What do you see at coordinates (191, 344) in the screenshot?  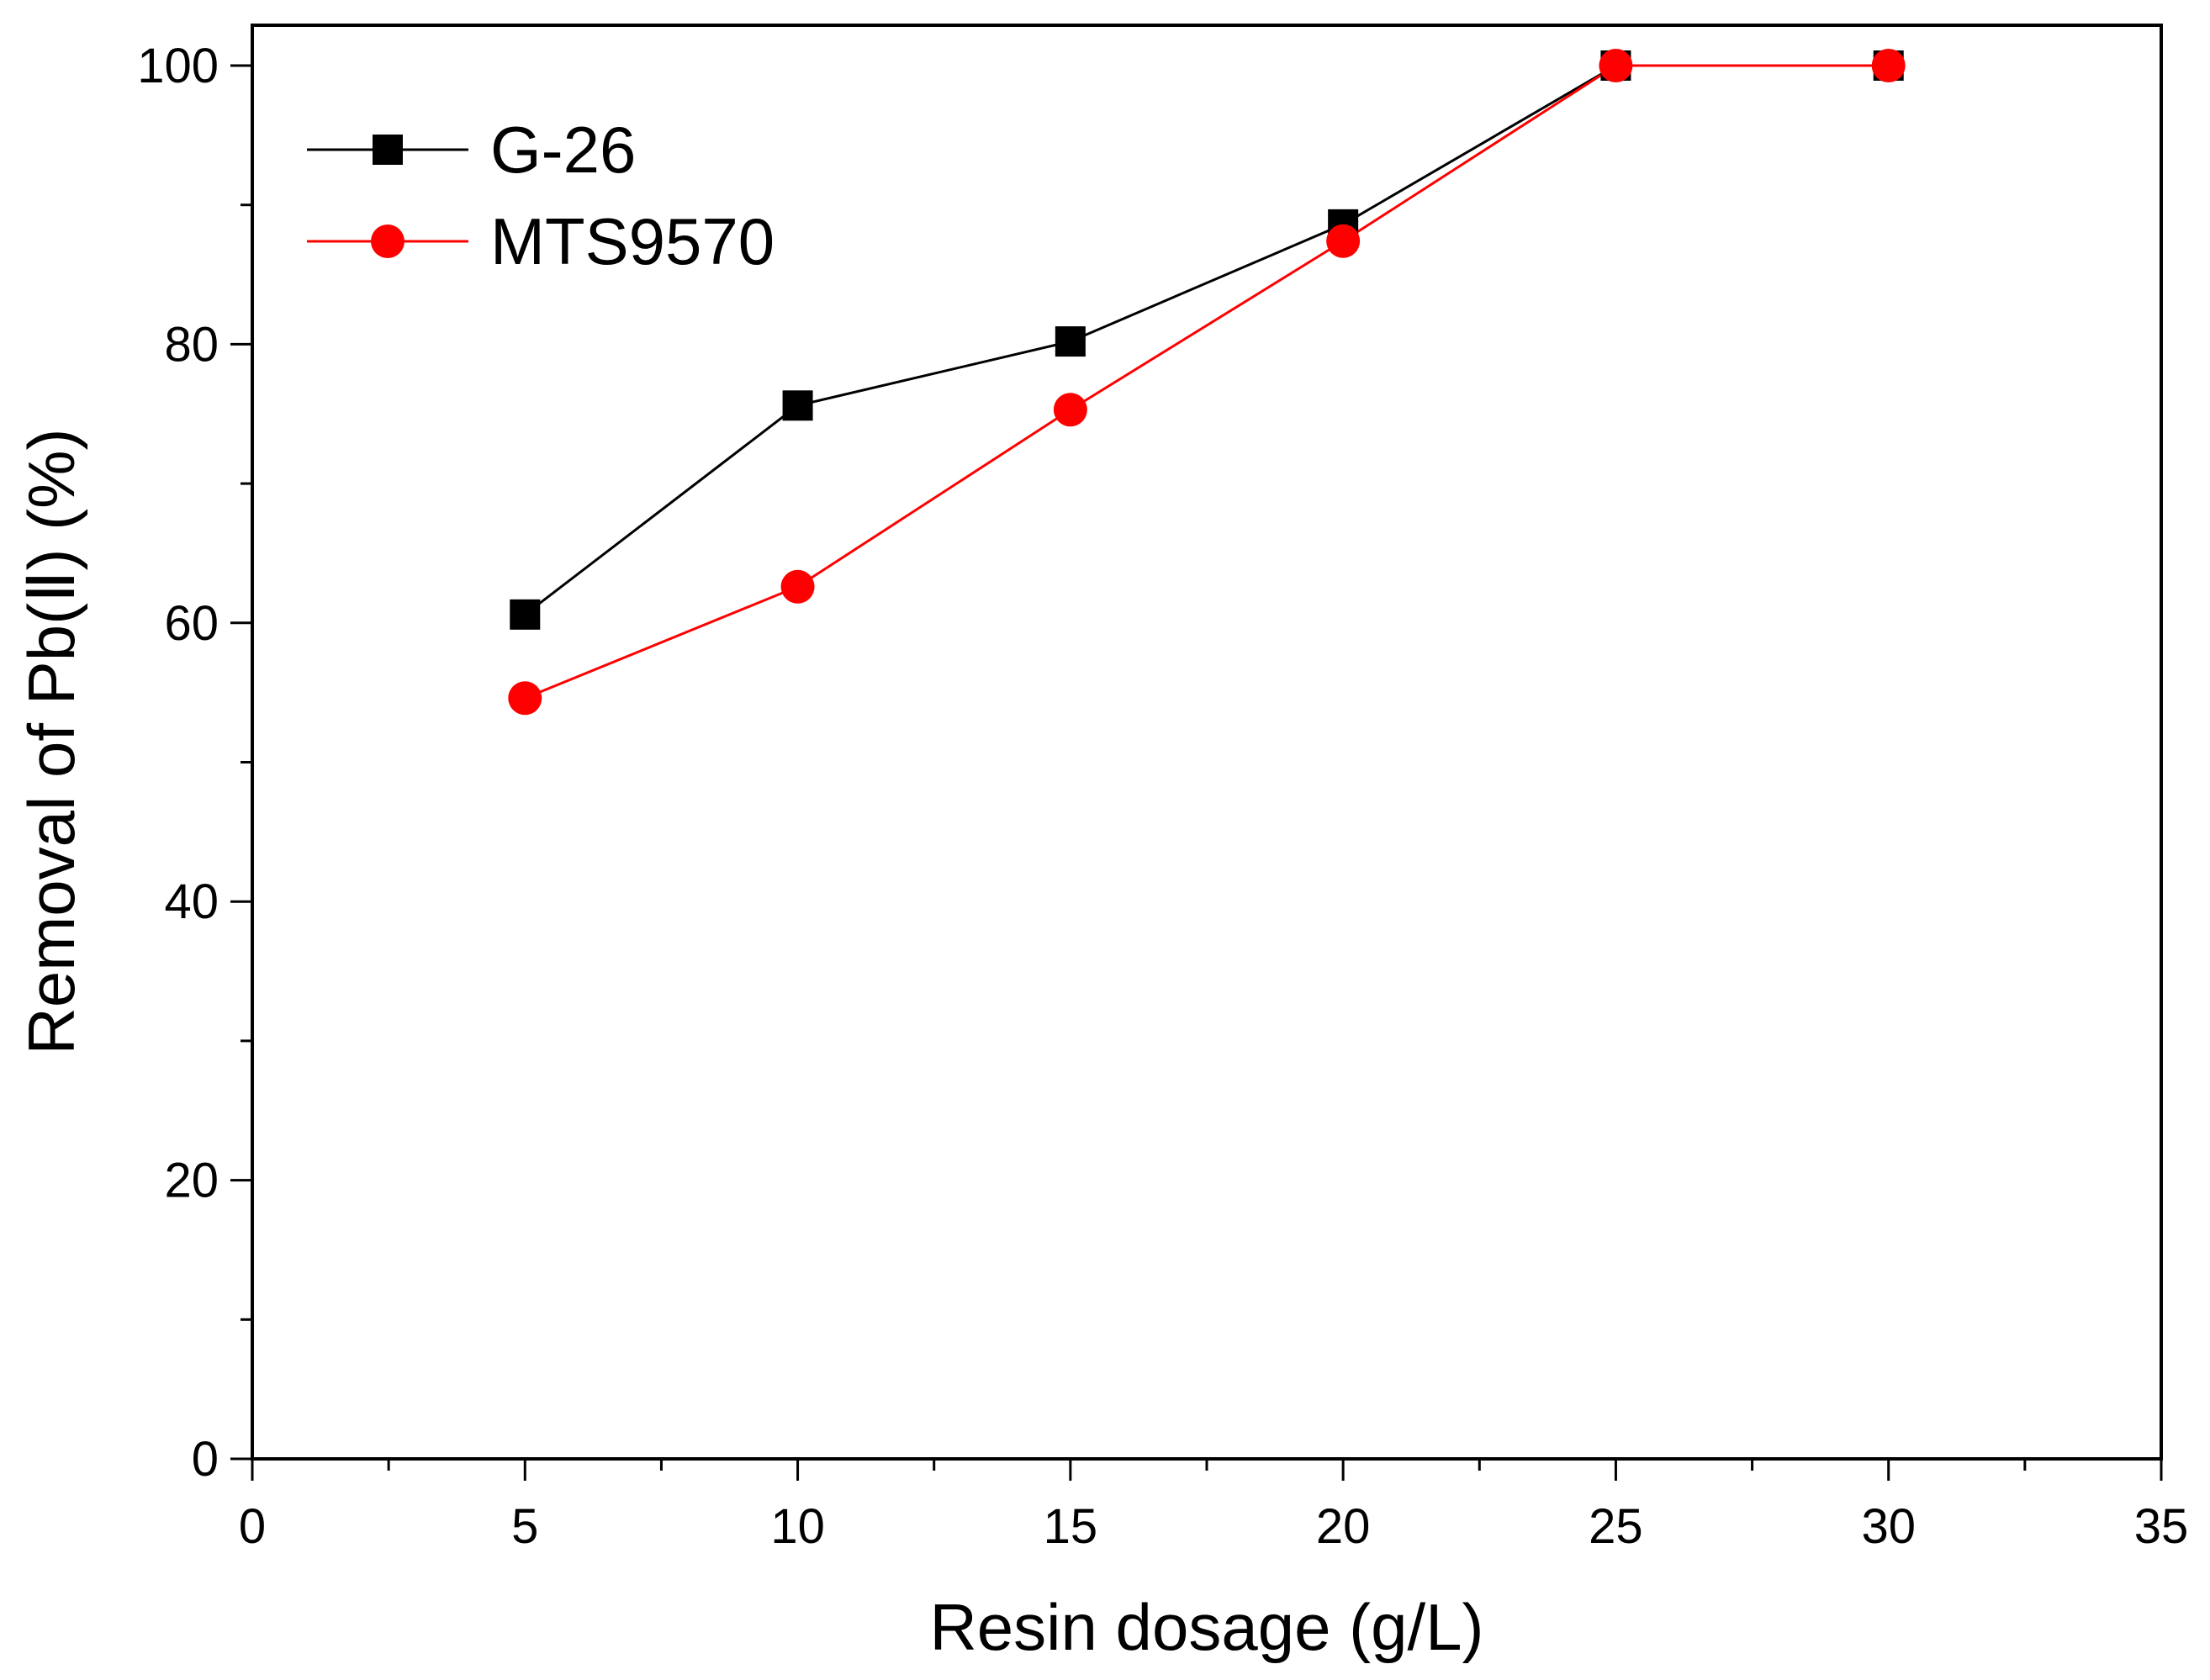 I see `y-tick-label: 80` at bounding box center [191, 344].